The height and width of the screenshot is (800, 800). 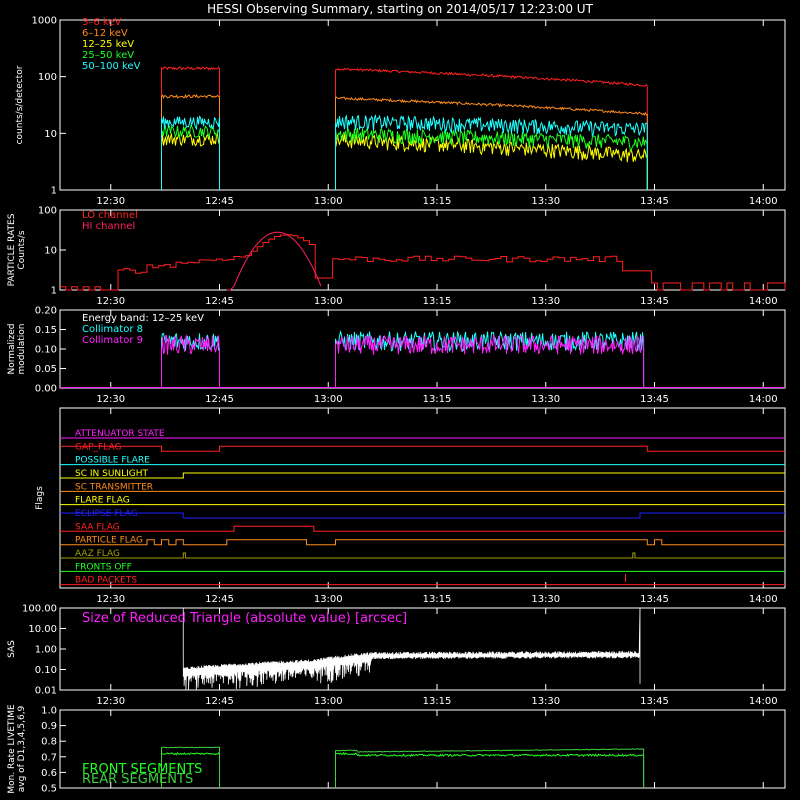 What do you see at coordinates (108, 44) in the screenshot?
I see `legend-entry: 12–25 keV` at bounding box center [108, 44].